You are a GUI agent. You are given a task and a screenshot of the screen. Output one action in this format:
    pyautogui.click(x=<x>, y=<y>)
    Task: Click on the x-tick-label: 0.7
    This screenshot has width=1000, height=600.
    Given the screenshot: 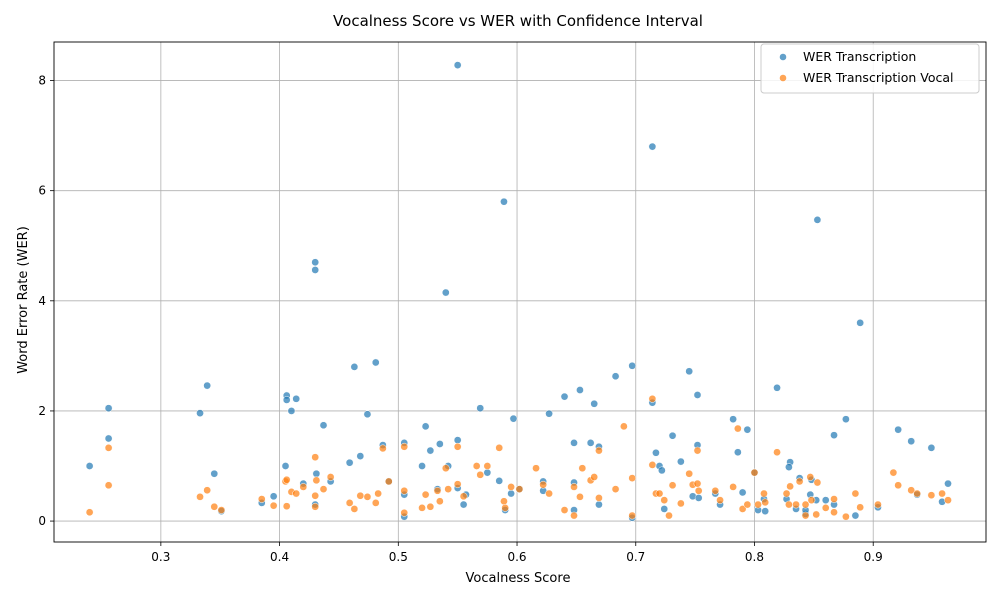 What is the action you would take?
    pyautogui.click(x=635, y=557)
    